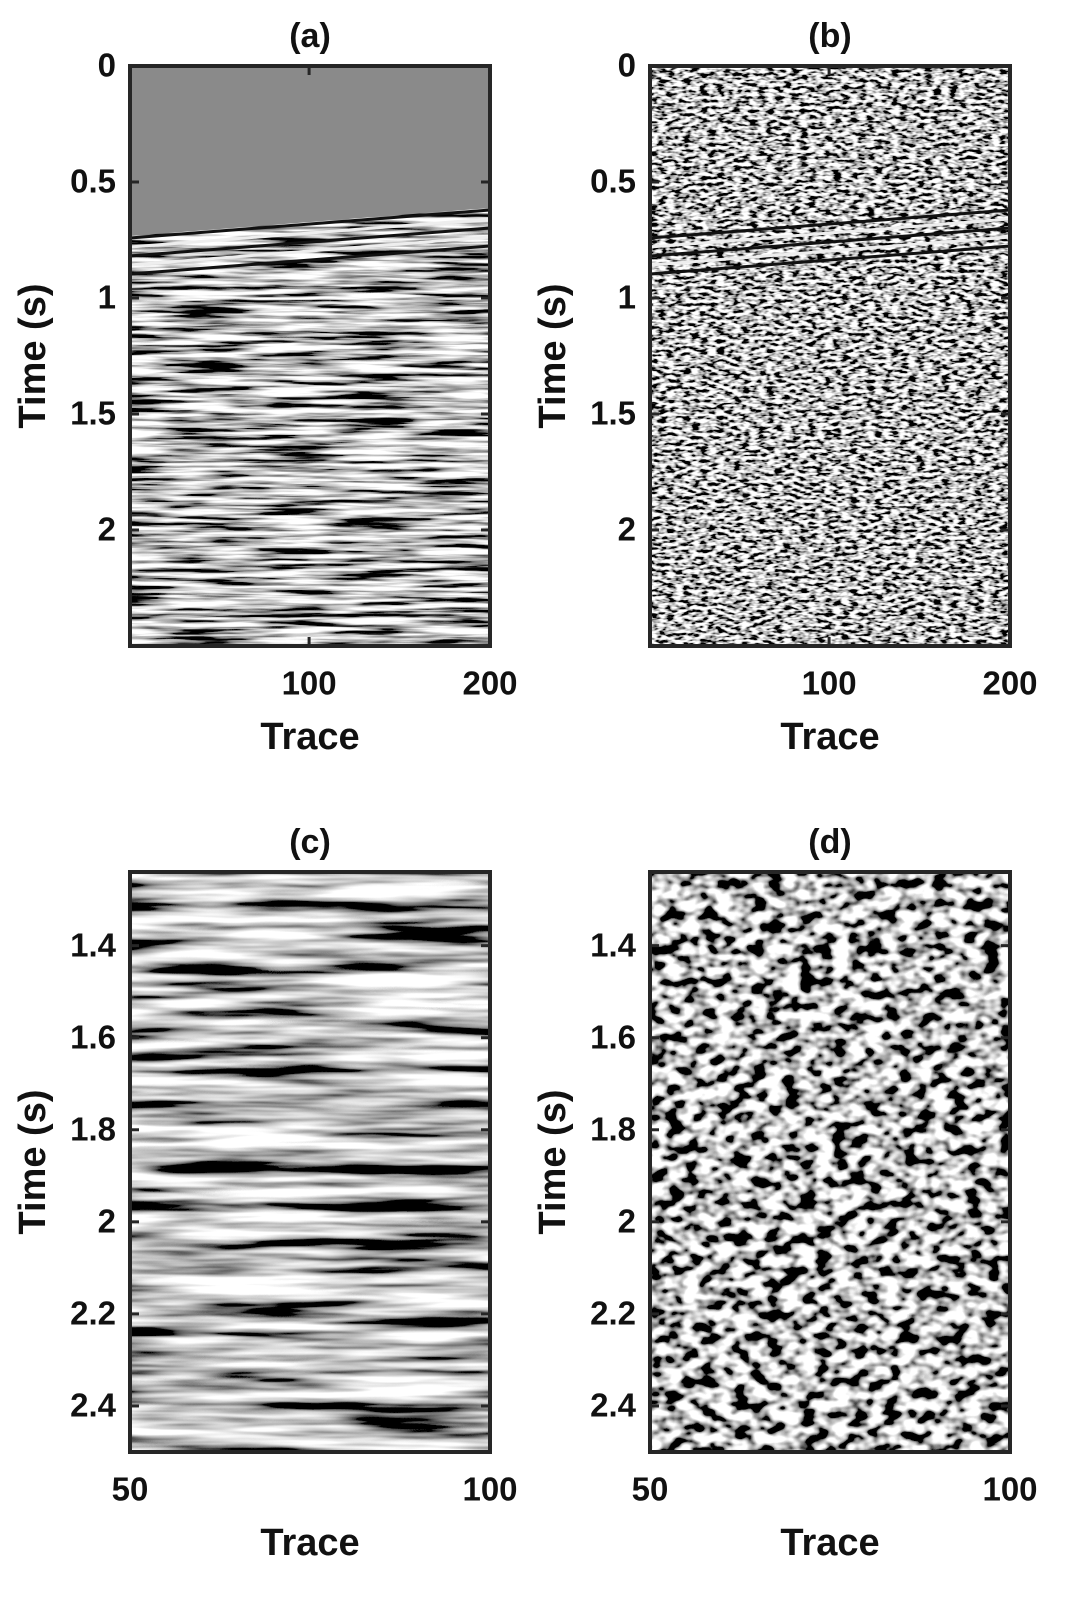  I want to click on panel-title: (c), so click(310, 842).